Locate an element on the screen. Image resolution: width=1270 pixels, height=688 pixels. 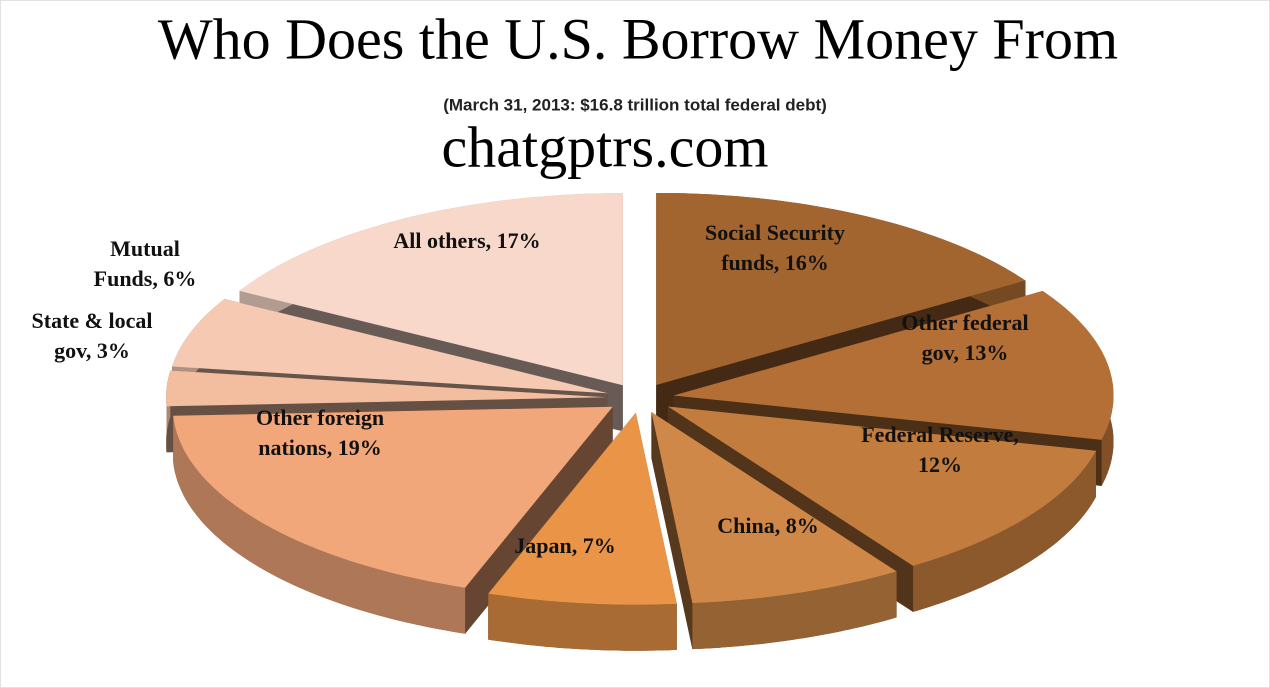
slice-label: Mutual is located at coordinates (145, 248).